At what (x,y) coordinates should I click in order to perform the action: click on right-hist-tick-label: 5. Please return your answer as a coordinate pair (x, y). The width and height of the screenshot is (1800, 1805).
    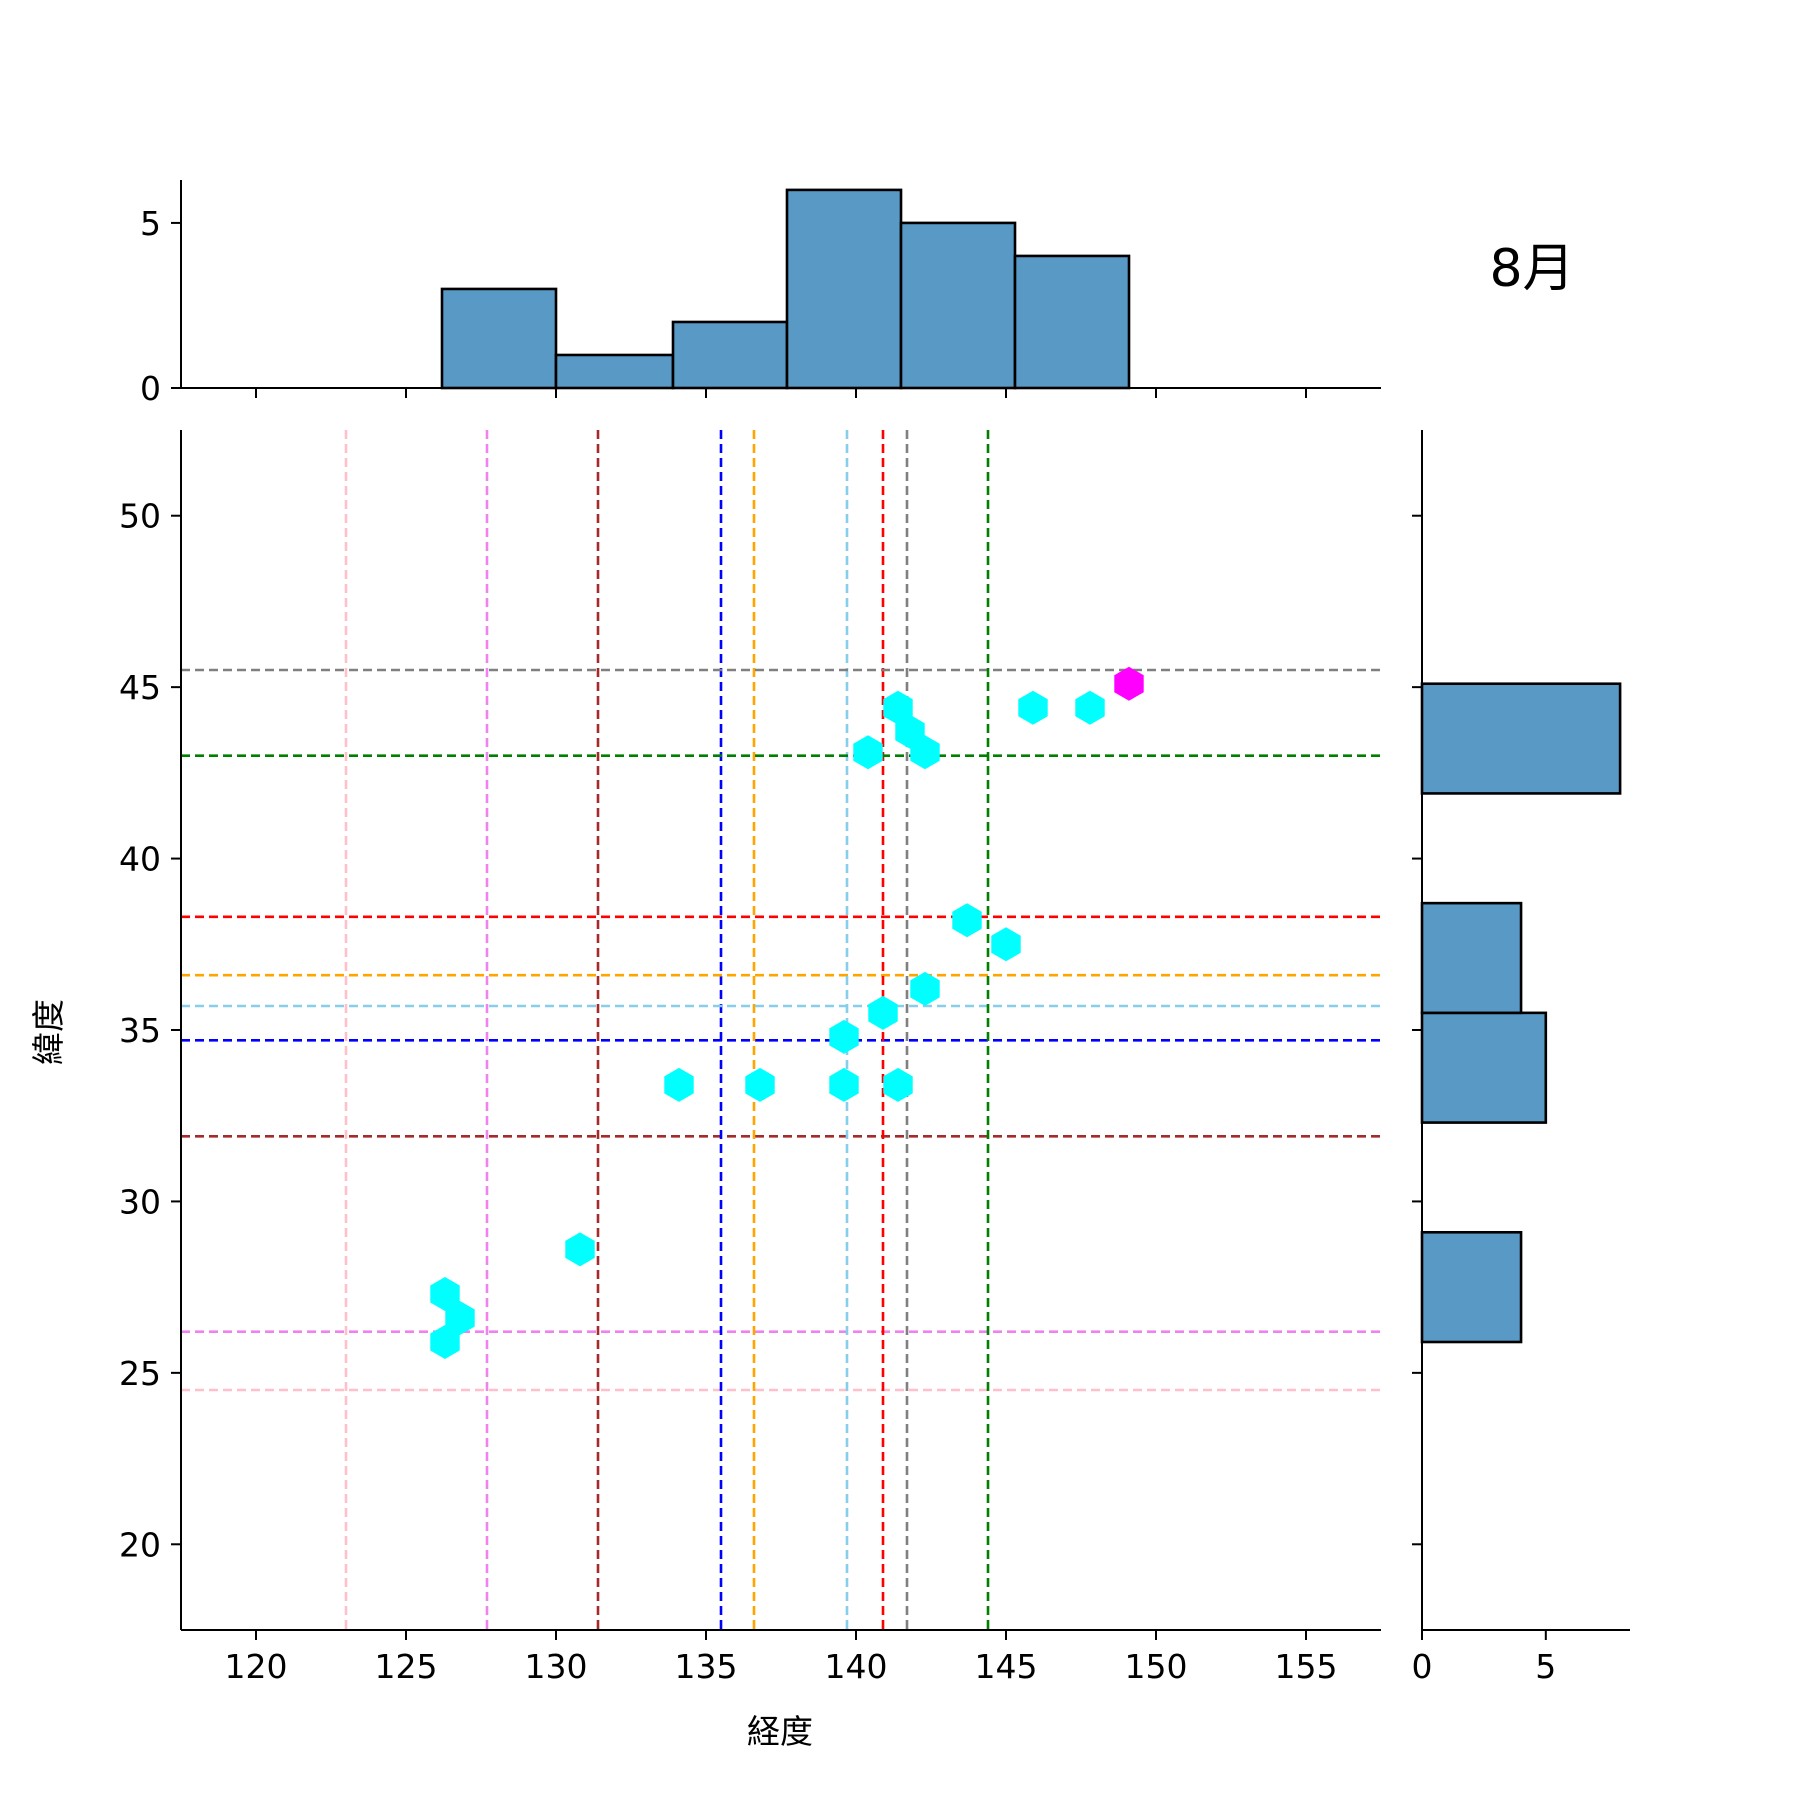
    Looking at the image, I should click on (1545, 1666).